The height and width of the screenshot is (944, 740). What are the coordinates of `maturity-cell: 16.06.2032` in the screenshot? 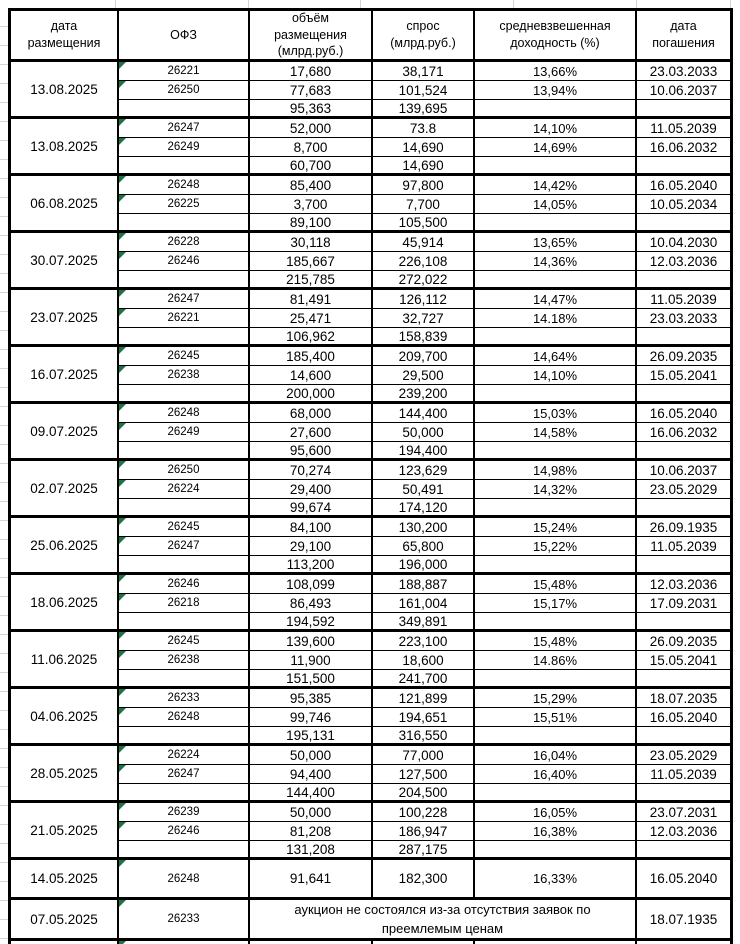 It's located at (685, 432).